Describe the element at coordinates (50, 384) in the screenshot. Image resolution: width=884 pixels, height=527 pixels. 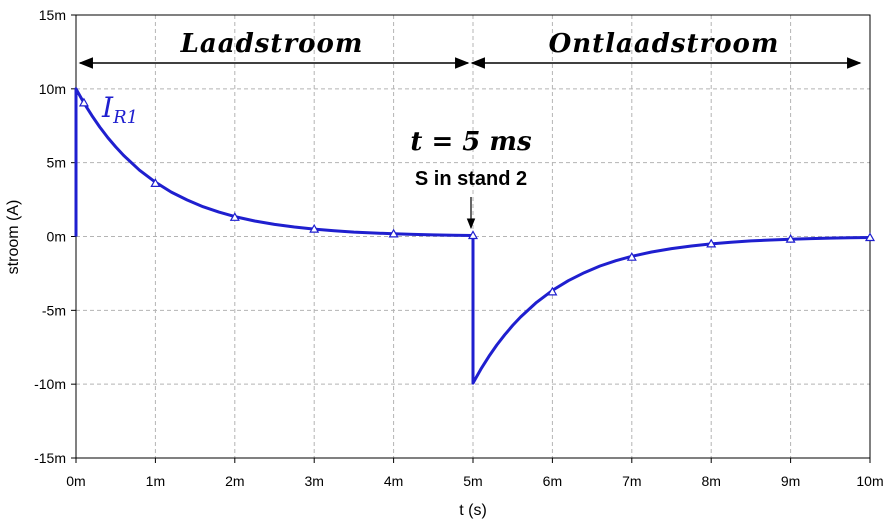
I see `y-tick-label: -10m` at that location.